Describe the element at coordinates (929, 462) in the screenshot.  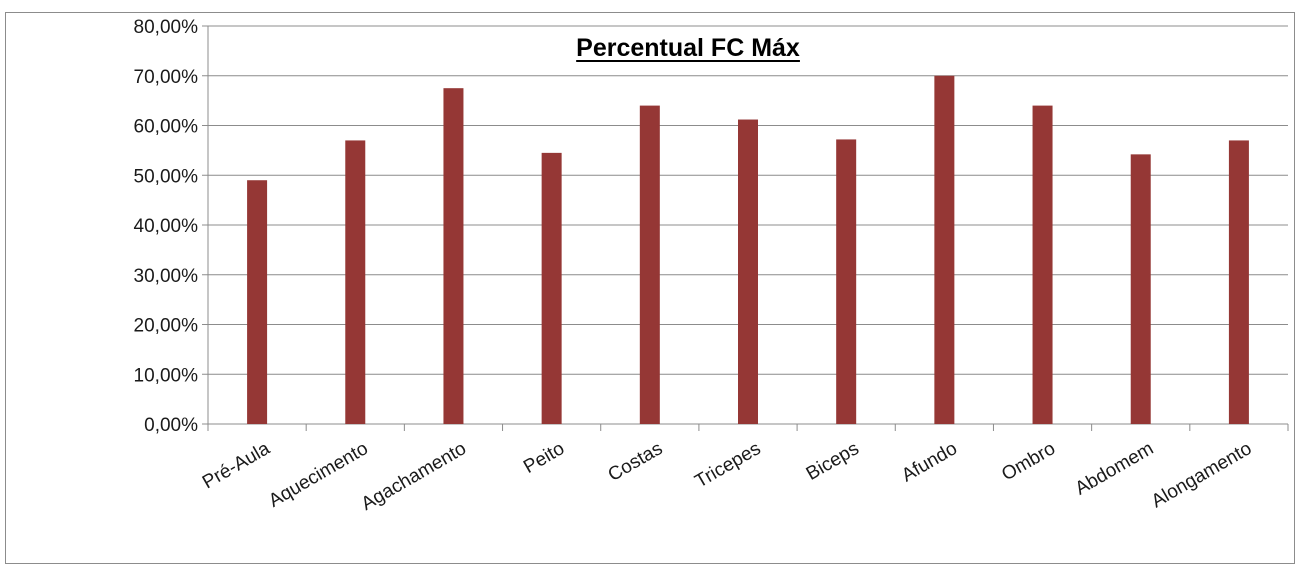
I see `x-tick-label: Afundo` at that location.